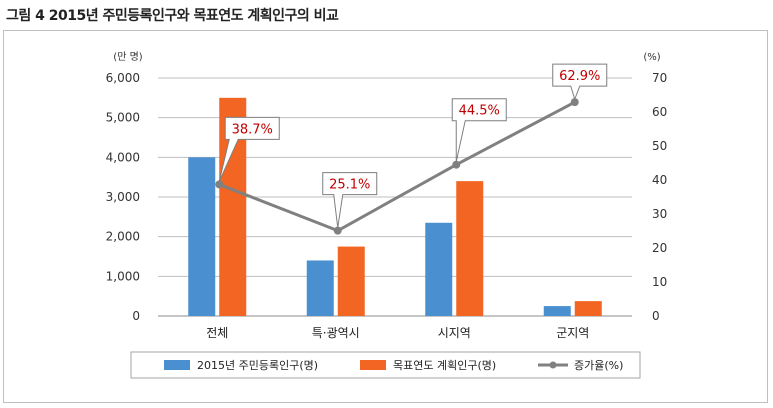 The height and width of the screenshot is (408, 773). Describe the element at coordinates (177, 365) in the screenshot. I see `legend-swatch-2015` at that location.